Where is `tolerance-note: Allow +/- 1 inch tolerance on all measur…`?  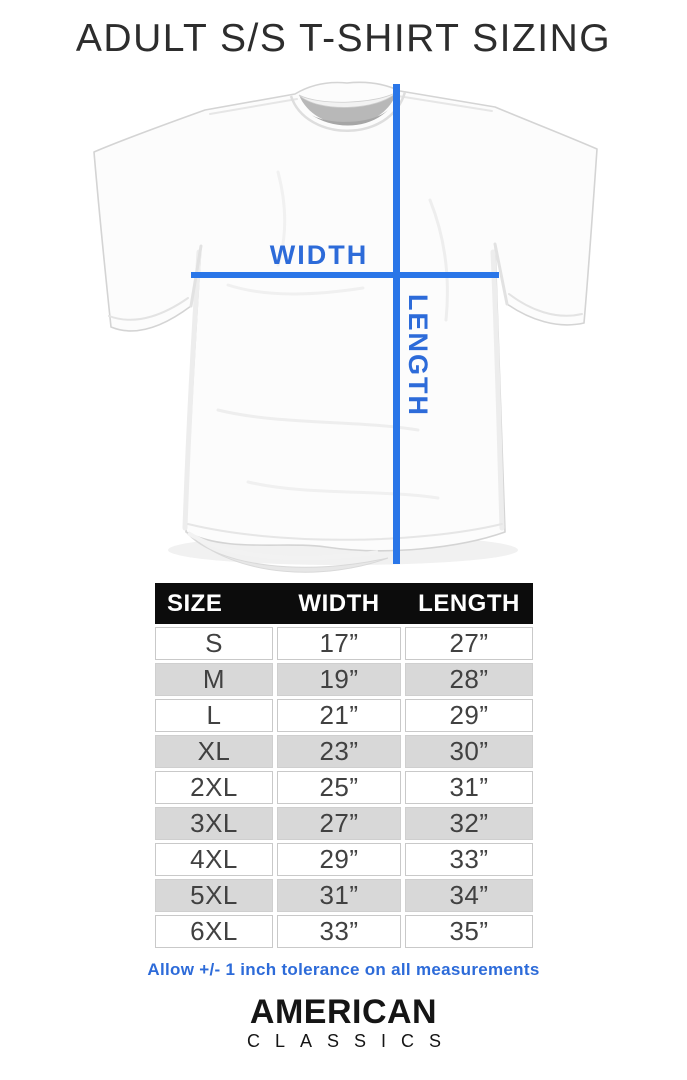 tolerance-note: Allow +/- 1 inch tolerance on all measur… is located at coordinates (343, 969).